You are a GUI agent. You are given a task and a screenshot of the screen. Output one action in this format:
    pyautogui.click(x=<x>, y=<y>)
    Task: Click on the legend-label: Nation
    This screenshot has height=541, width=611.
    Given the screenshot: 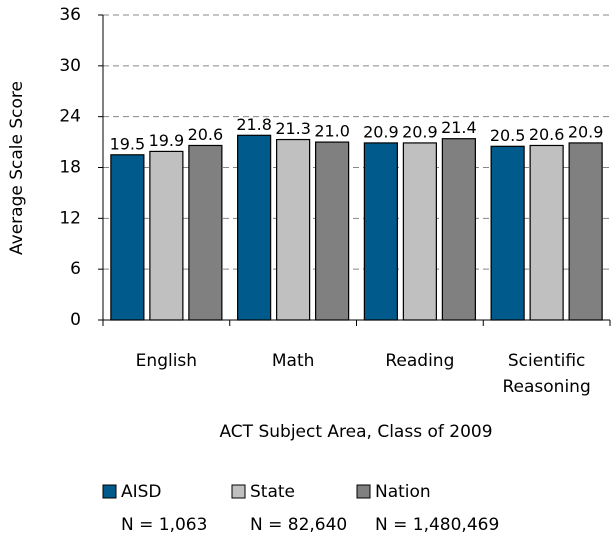 What is the action you would take?
    pyautogui.click(x=403, y=492)
    